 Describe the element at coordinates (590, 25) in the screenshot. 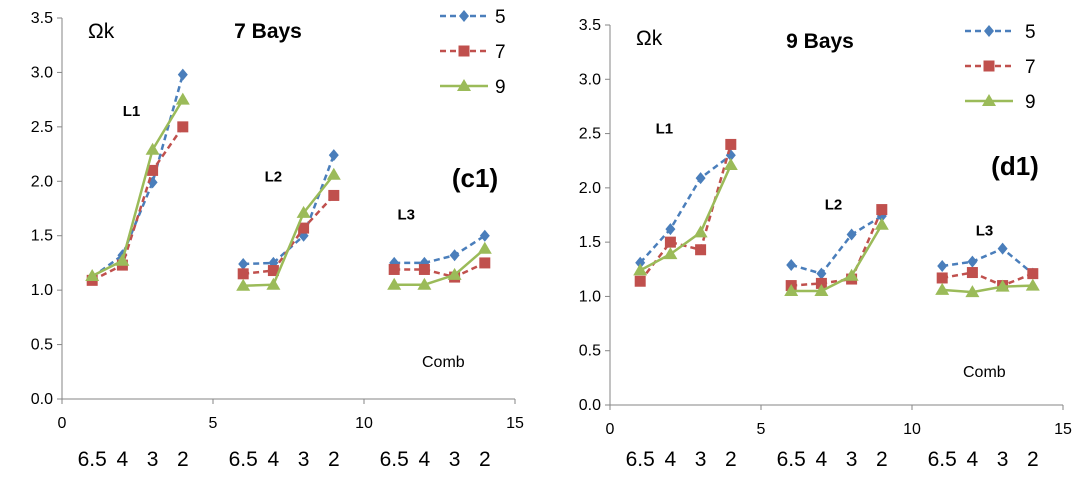

I see `y-tick-label: 3.5` at that location.